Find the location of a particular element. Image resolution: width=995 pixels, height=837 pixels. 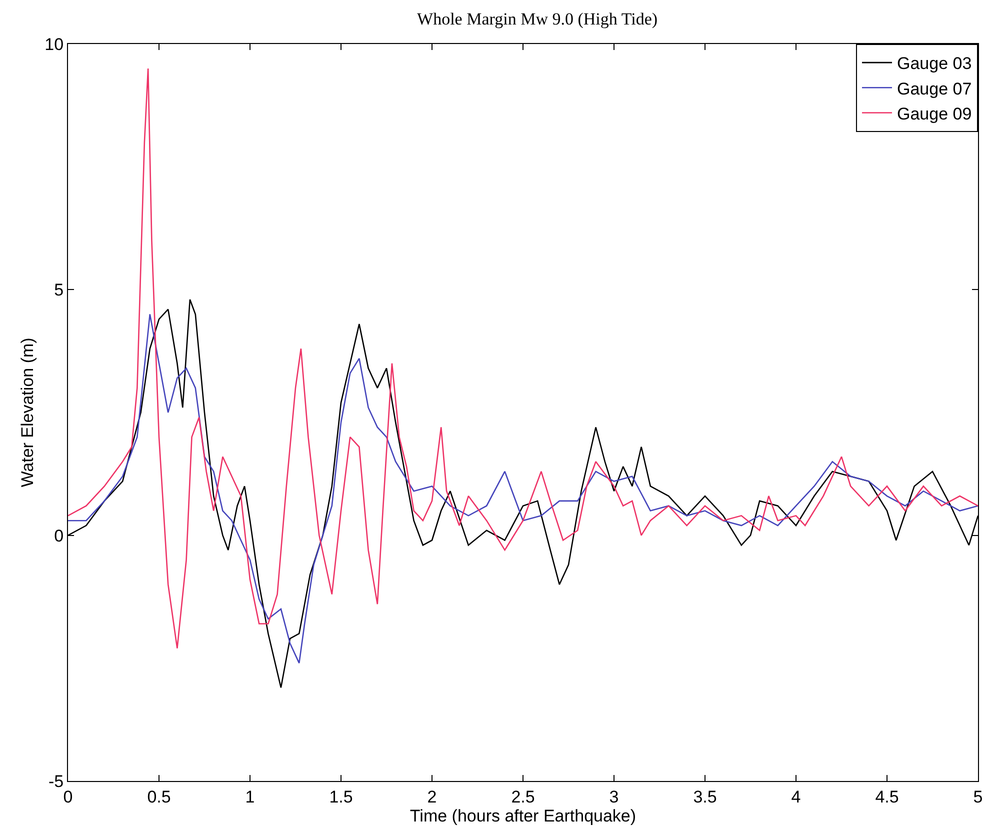

x-tick-label: 5 is located at coordinates (978, 796).